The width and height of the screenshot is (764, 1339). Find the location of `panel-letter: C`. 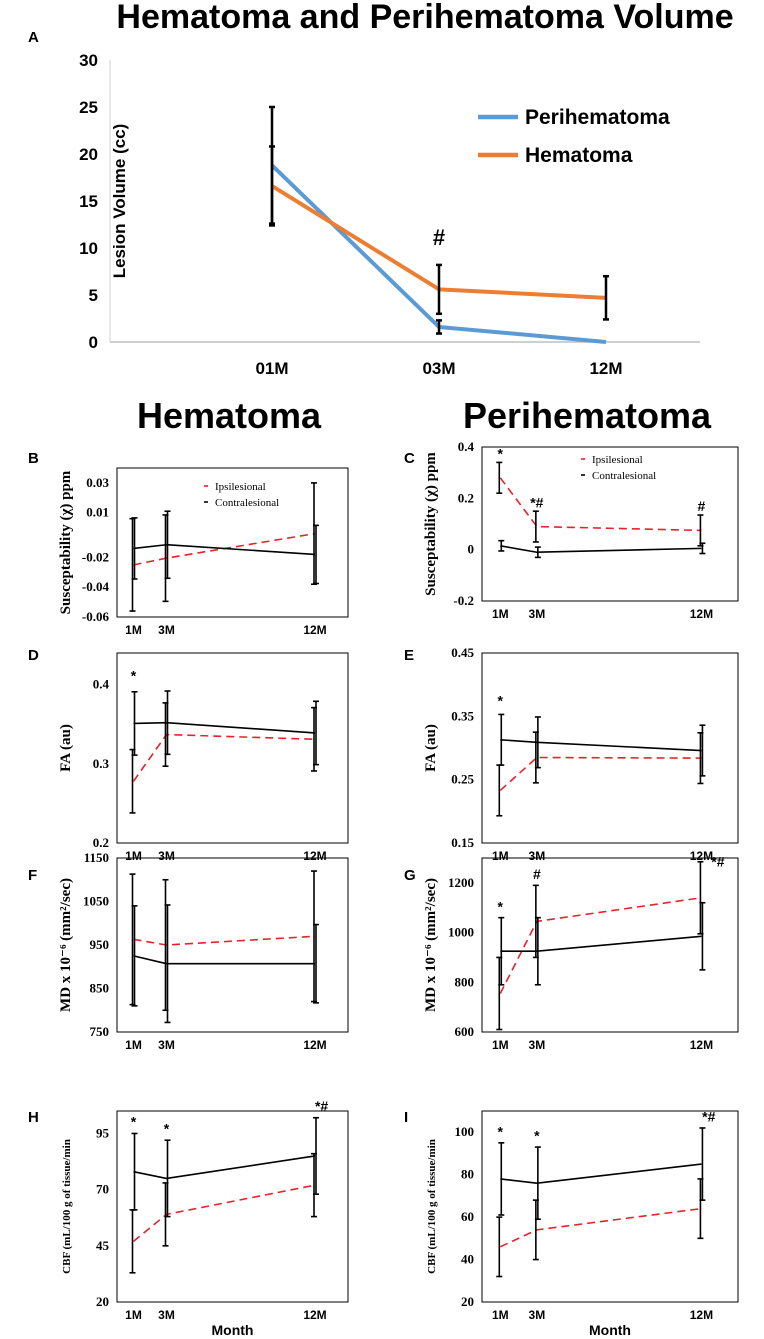

panel-letter: C is located at coordinates (409, 458).